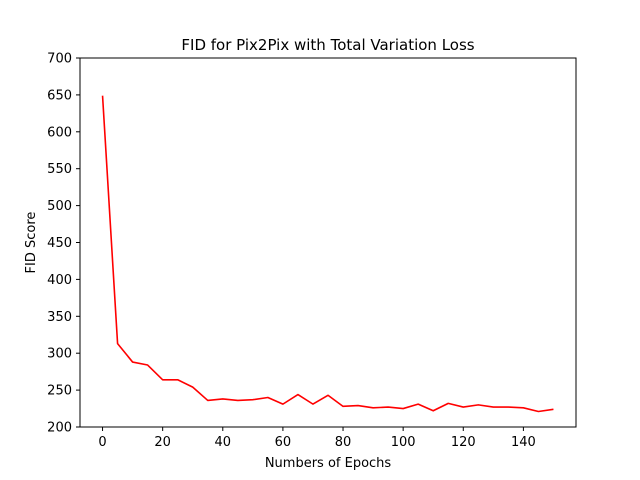 The image size is (640, 480). Describe the element at coordinates (523, 442) in the screenshot. I see `x-tick-label: 140` at that location.